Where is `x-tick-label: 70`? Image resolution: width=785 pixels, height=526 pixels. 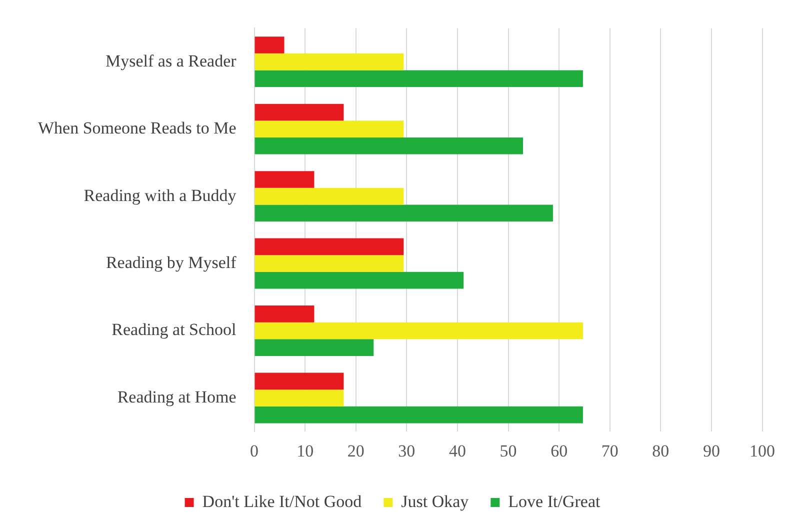
x-tick-label: 70 is located at coordinates (609, 450).